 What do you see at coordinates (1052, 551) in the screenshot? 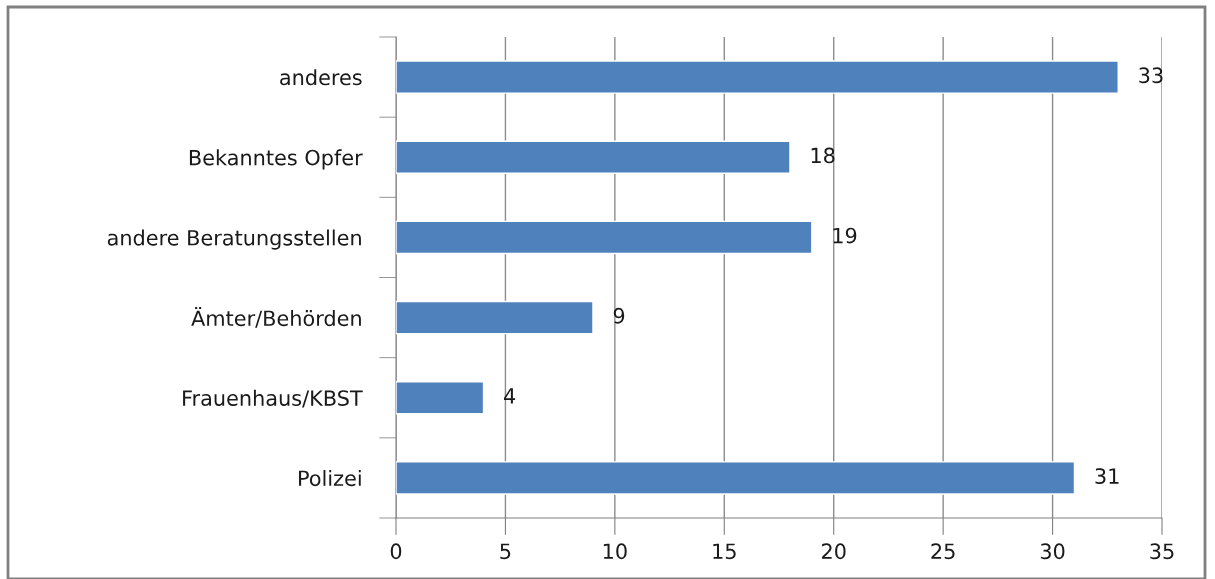
I see `x-tick-label: 30` at bounding box center [1052, 551].